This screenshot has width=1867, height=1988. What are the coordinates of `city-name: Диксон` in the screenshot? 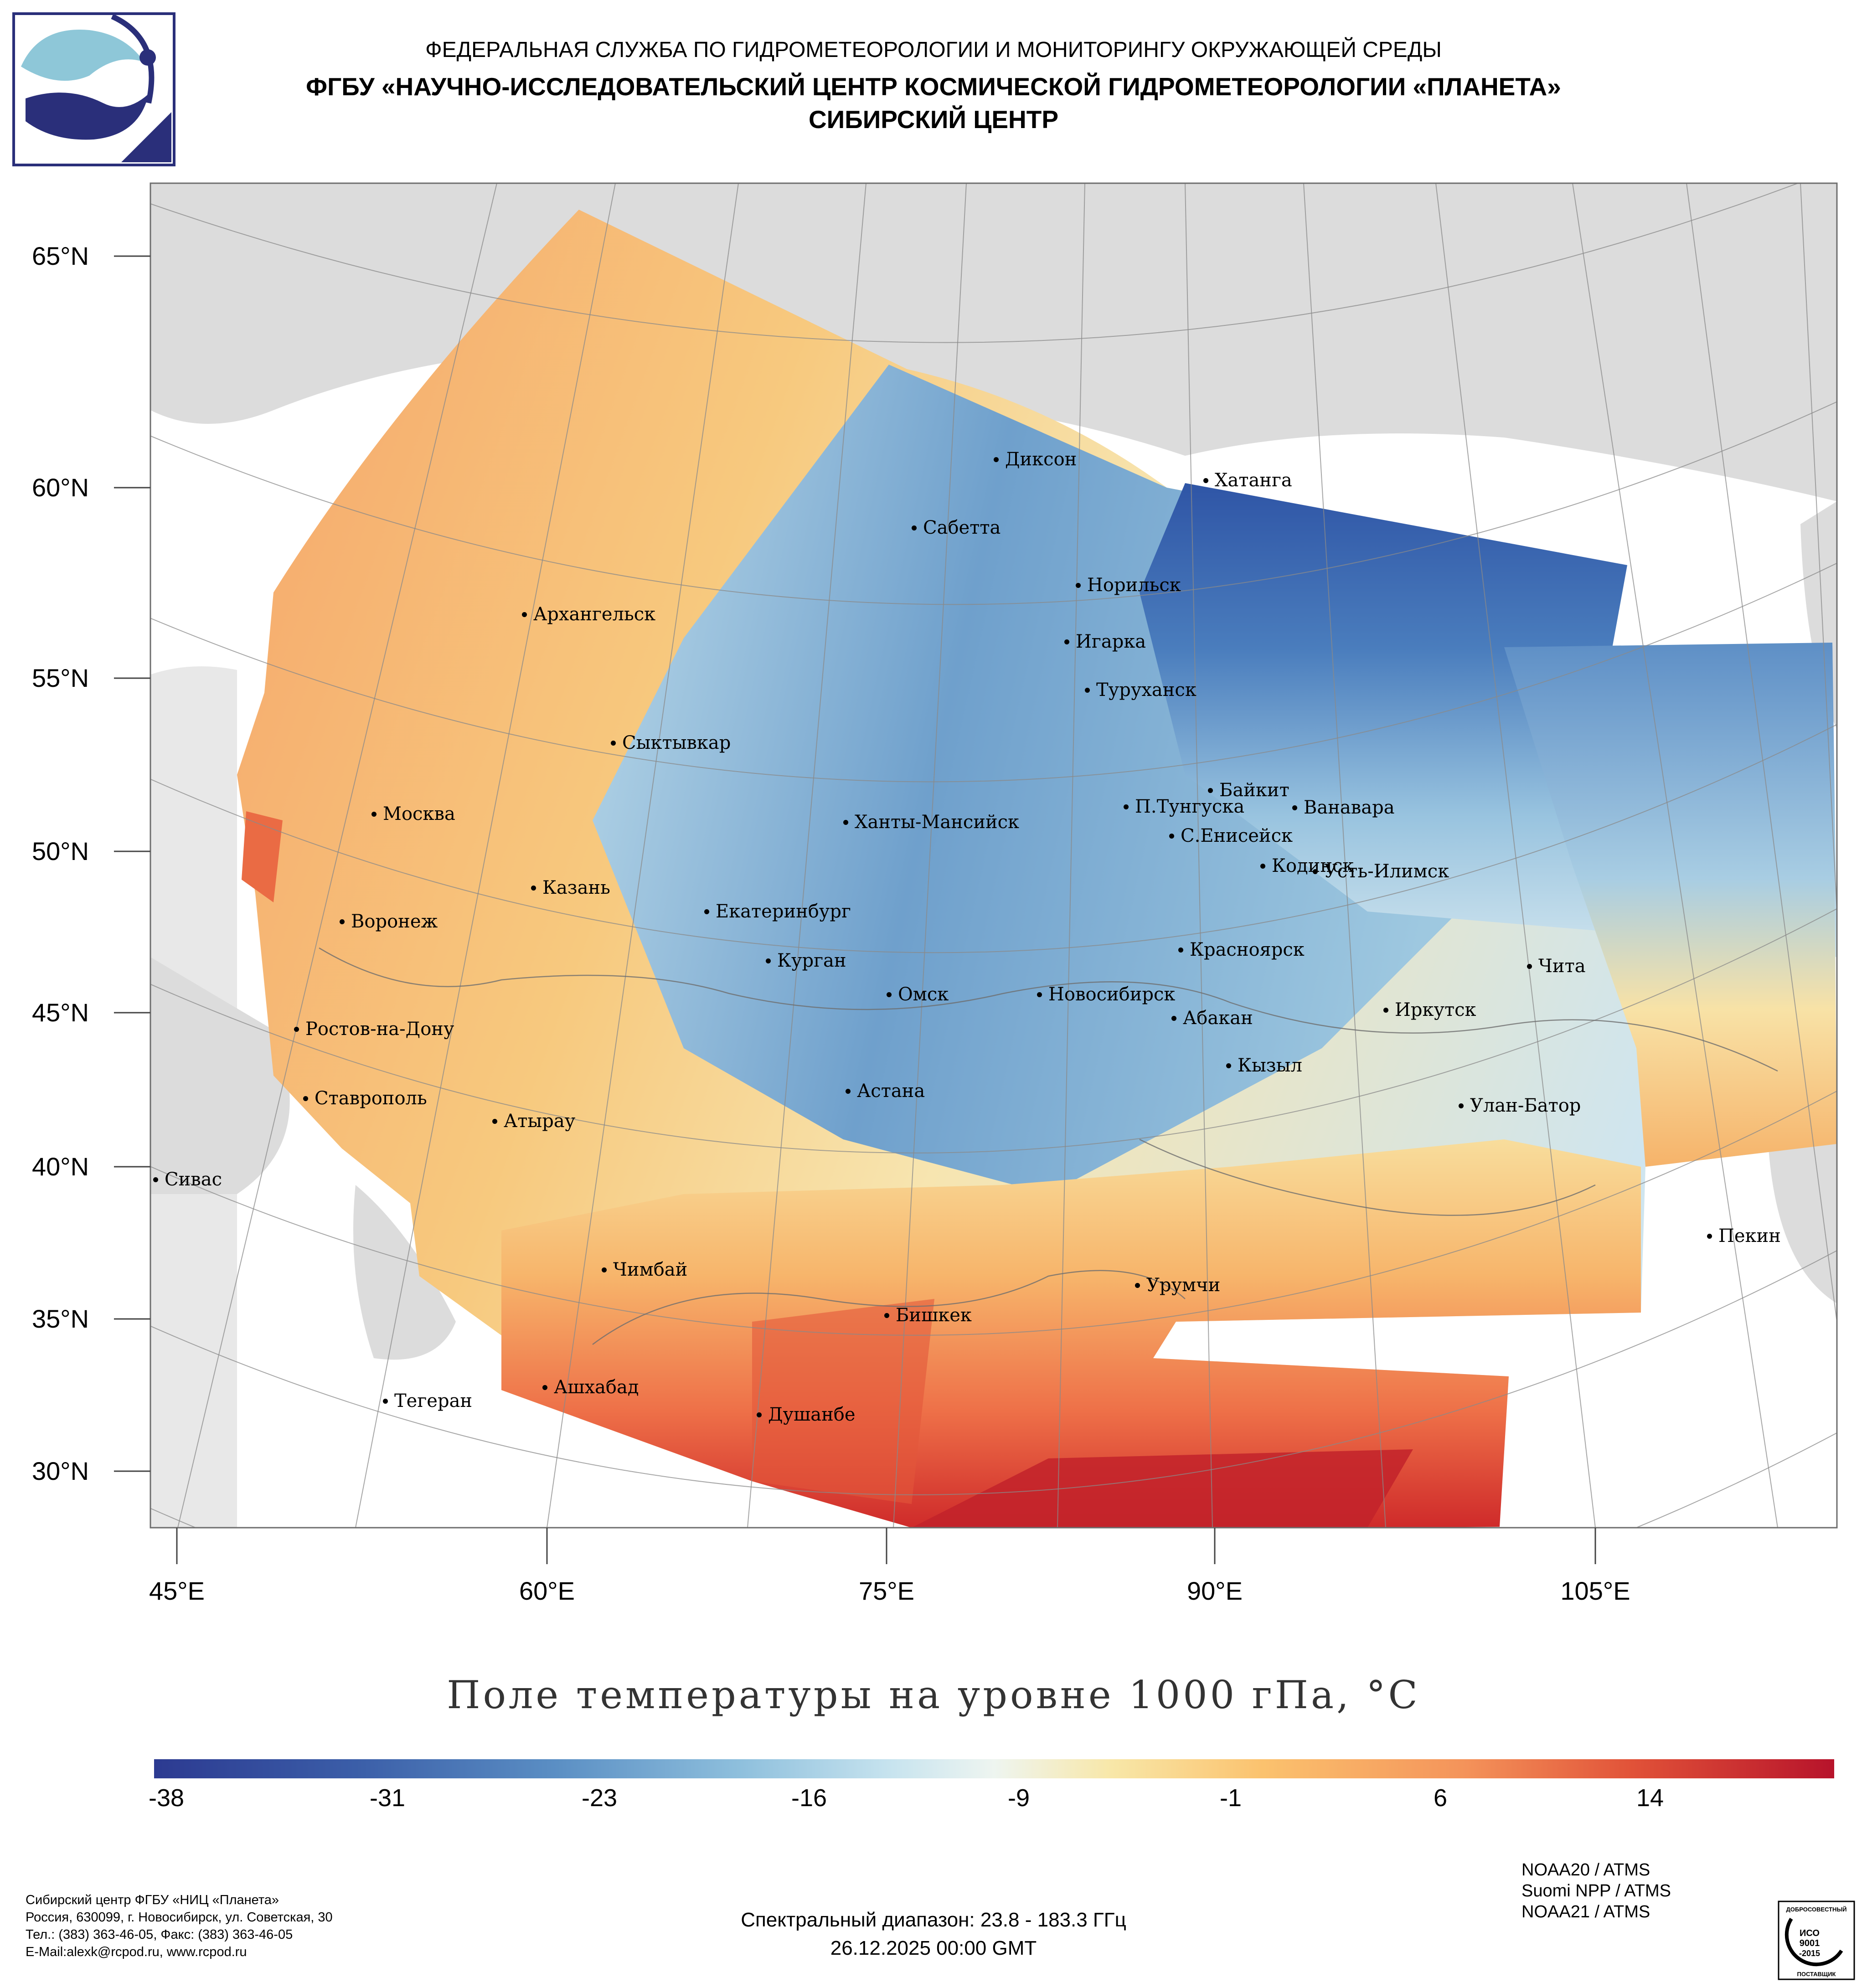 It's located at (1041, 460).